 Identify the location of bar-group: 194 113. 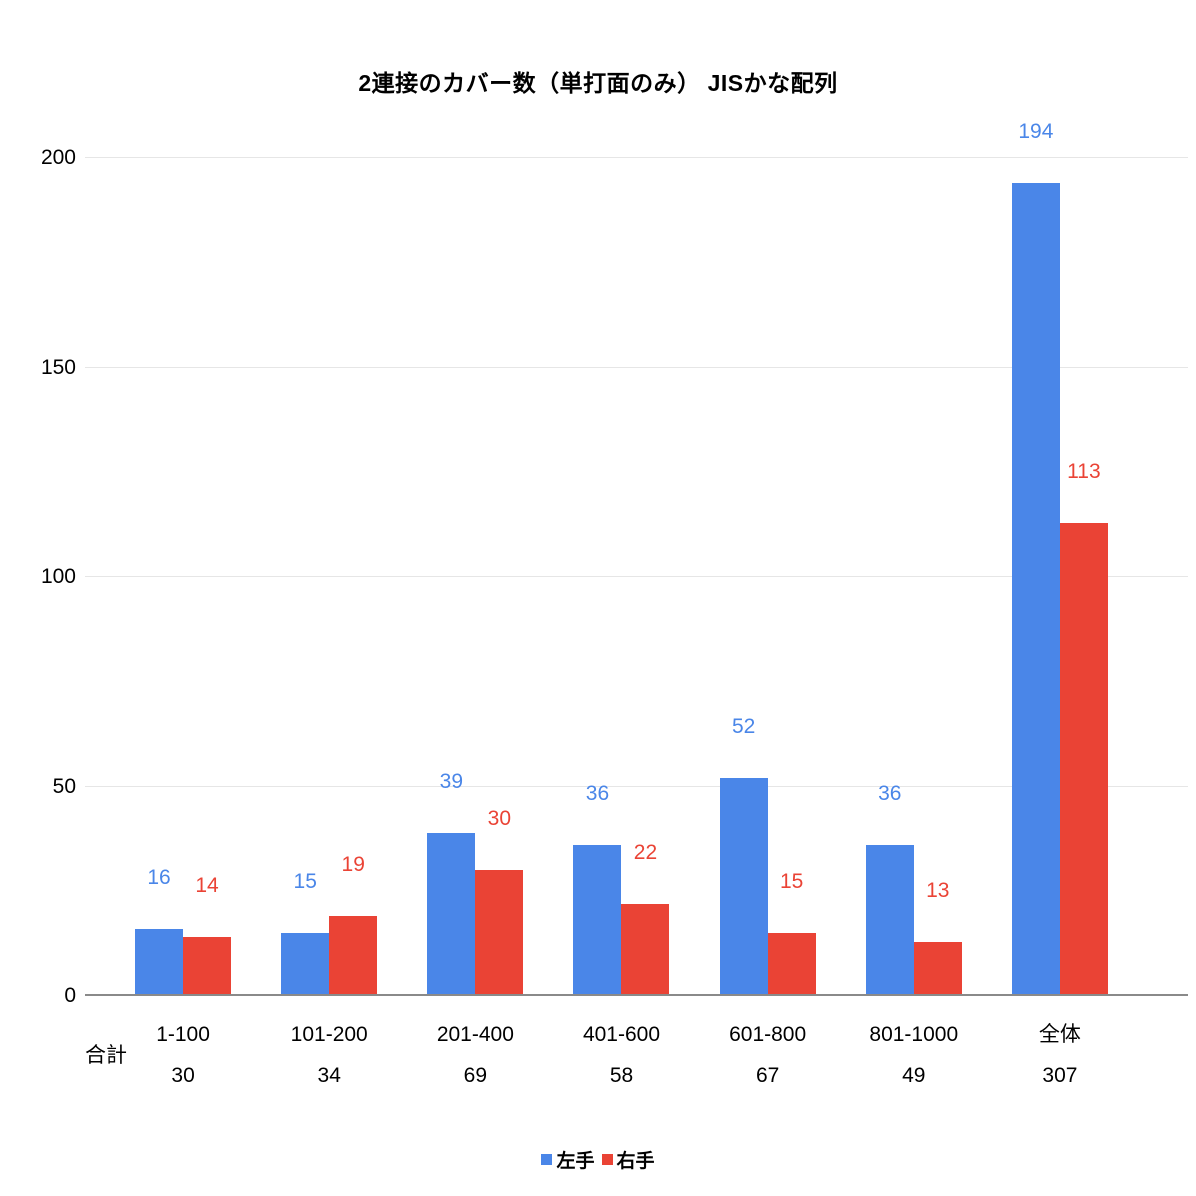
(1060, 558).